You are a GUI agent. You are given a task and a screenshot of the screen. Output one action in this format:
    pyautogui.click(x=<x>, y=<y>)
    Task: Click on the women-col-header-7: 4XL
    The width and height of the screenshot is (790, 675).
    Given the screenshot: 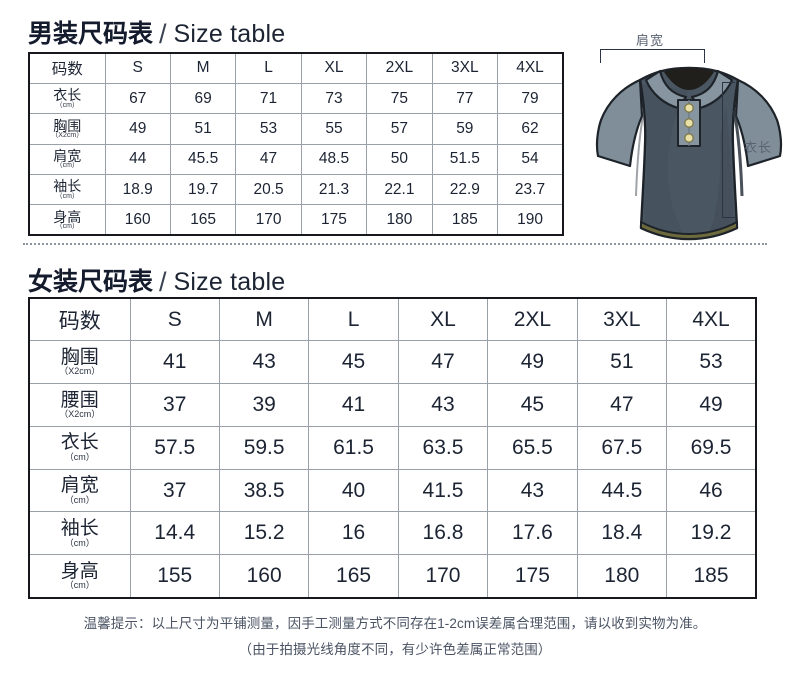 What is the action you would take?
    pyautogui.click(x=711, y=319)
    